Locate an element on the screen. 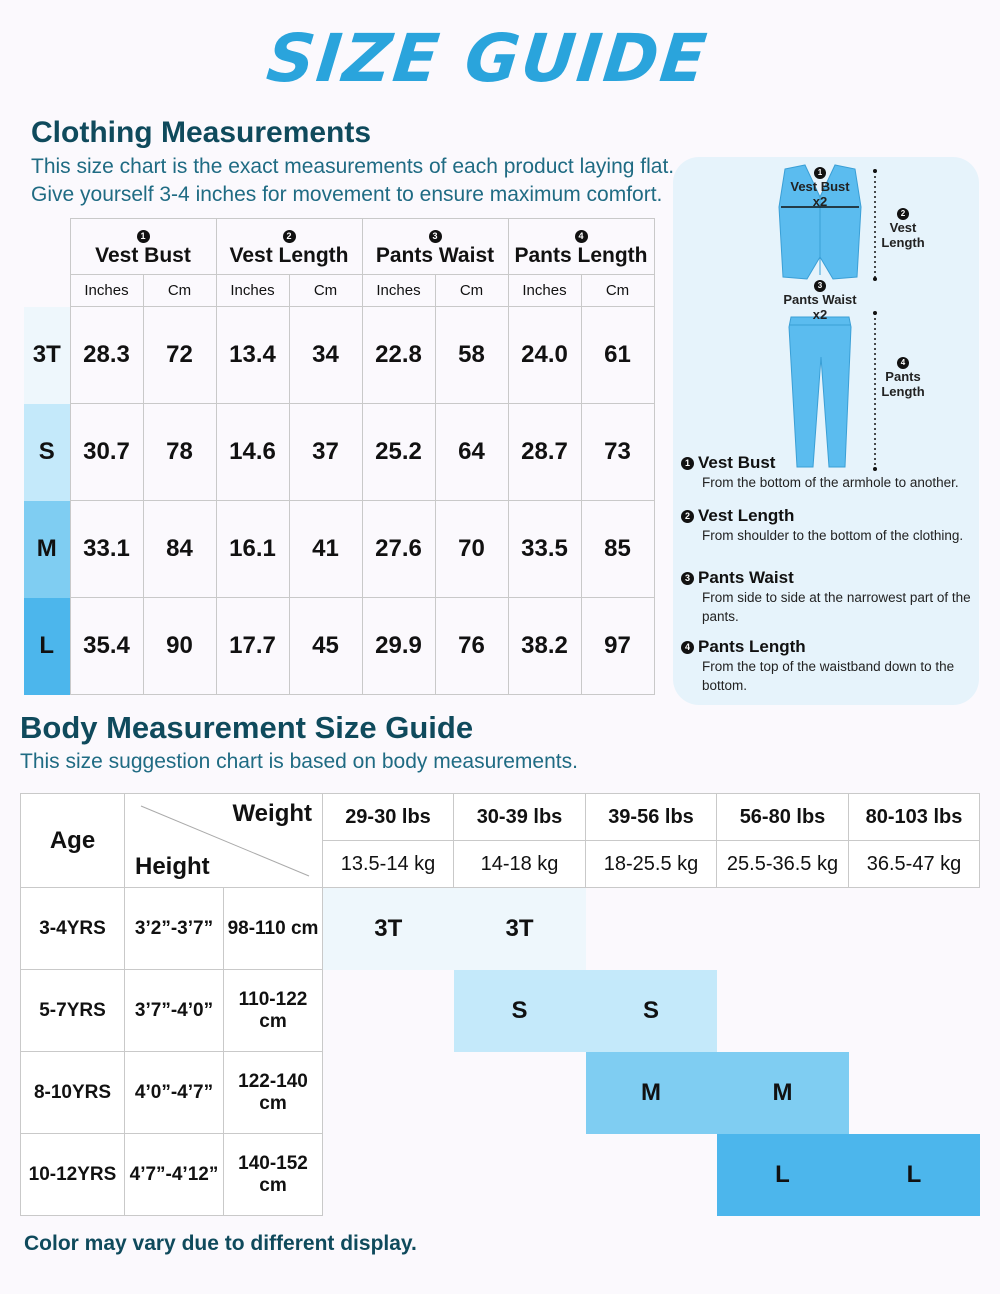 Image resolution: width=1000 pixels, height=1294 pixels. table-cell: 24.0 is located at coordinates (544, 355).